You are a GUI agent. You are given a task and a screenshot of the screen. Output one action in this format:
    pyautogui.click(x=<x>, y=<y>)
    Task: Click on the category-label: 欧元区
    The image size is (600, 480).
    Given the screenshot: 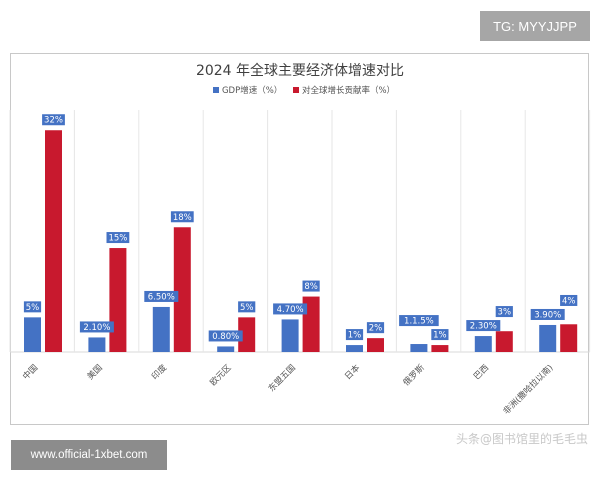 What is the action you would take?
    pyautogui.click(x=221, y=375)
    